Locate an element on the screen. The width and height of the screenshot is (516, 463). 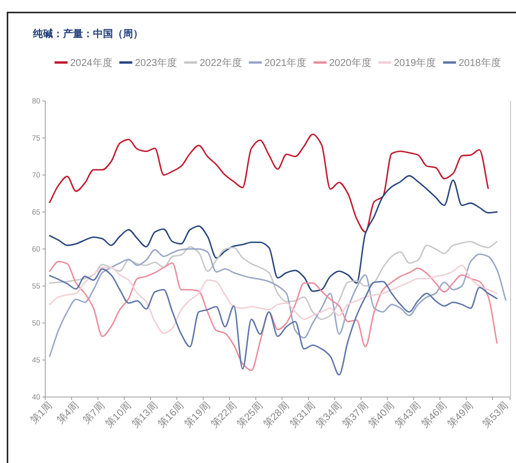
legend-label: 2023年度 is located at coordinates (156, 63).